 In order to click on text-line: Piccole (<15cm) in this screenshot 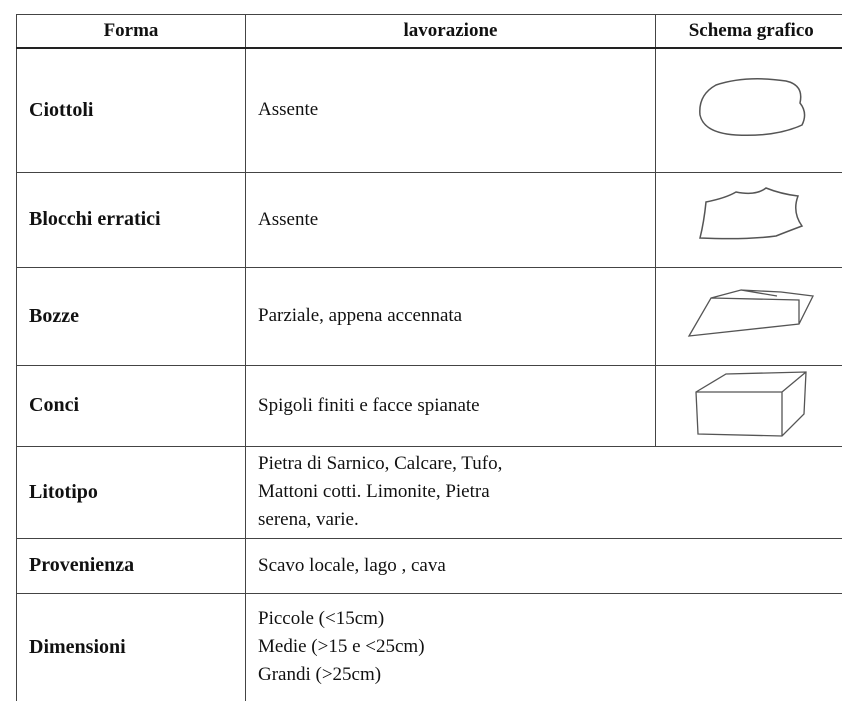, I will do `click(321, 619)`.